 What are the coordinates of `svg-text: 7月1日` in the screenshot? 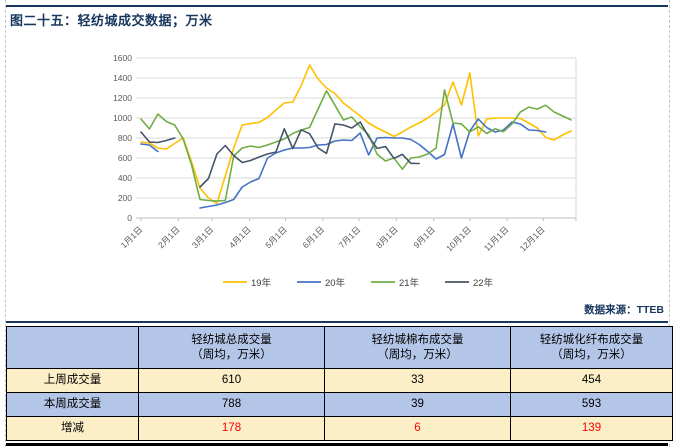 It's located at (350, 237).